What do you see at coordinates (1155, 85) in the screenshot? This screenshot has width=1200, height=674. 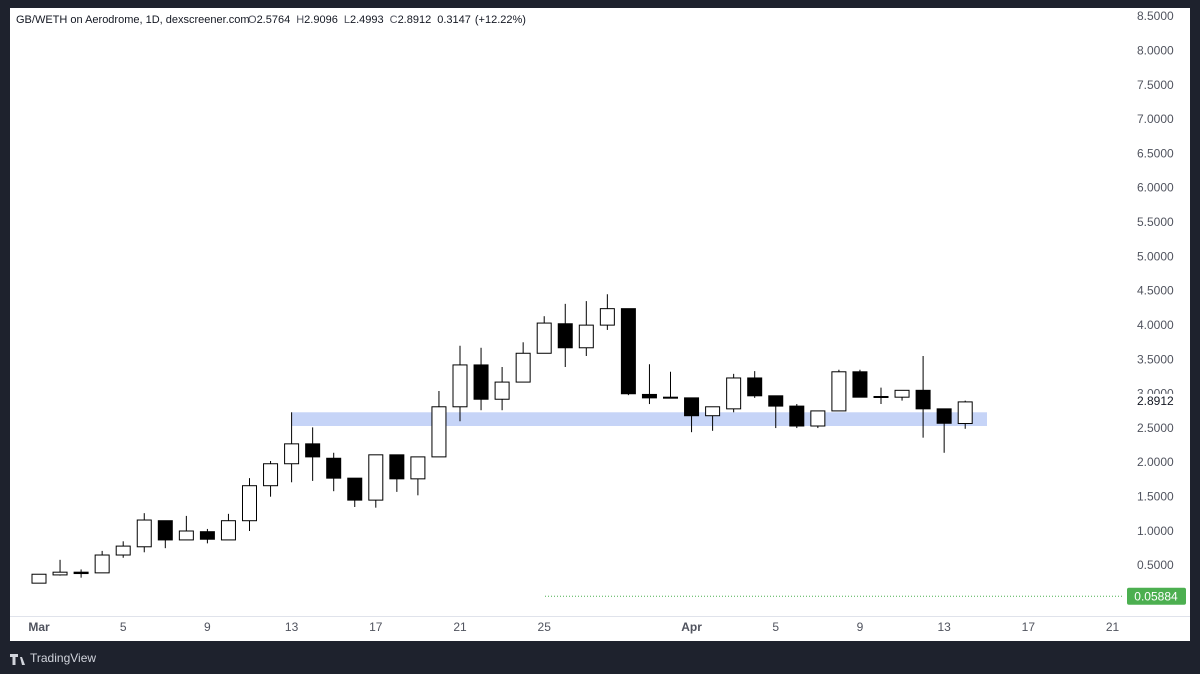 I see `y-tick-label: 7.5000` at bounding box center [1155, 85].